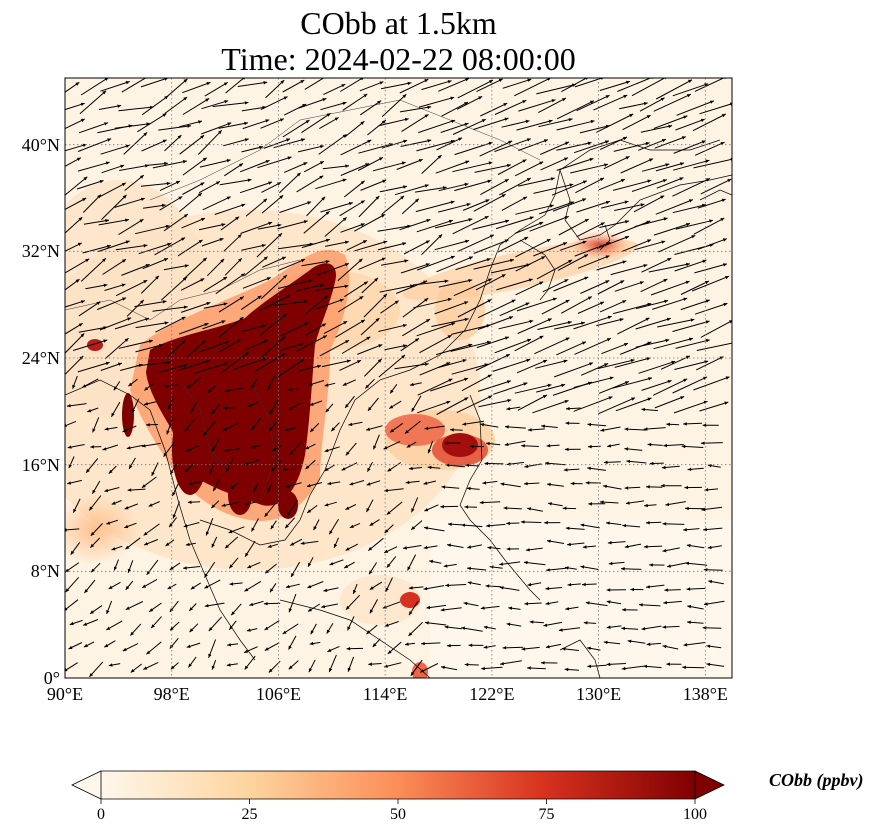 This screenshot has height=836, width=887. Describe the element at coordinates (40, 464) in the screenshot. I see `y-tick-label: 16°N` at that location.